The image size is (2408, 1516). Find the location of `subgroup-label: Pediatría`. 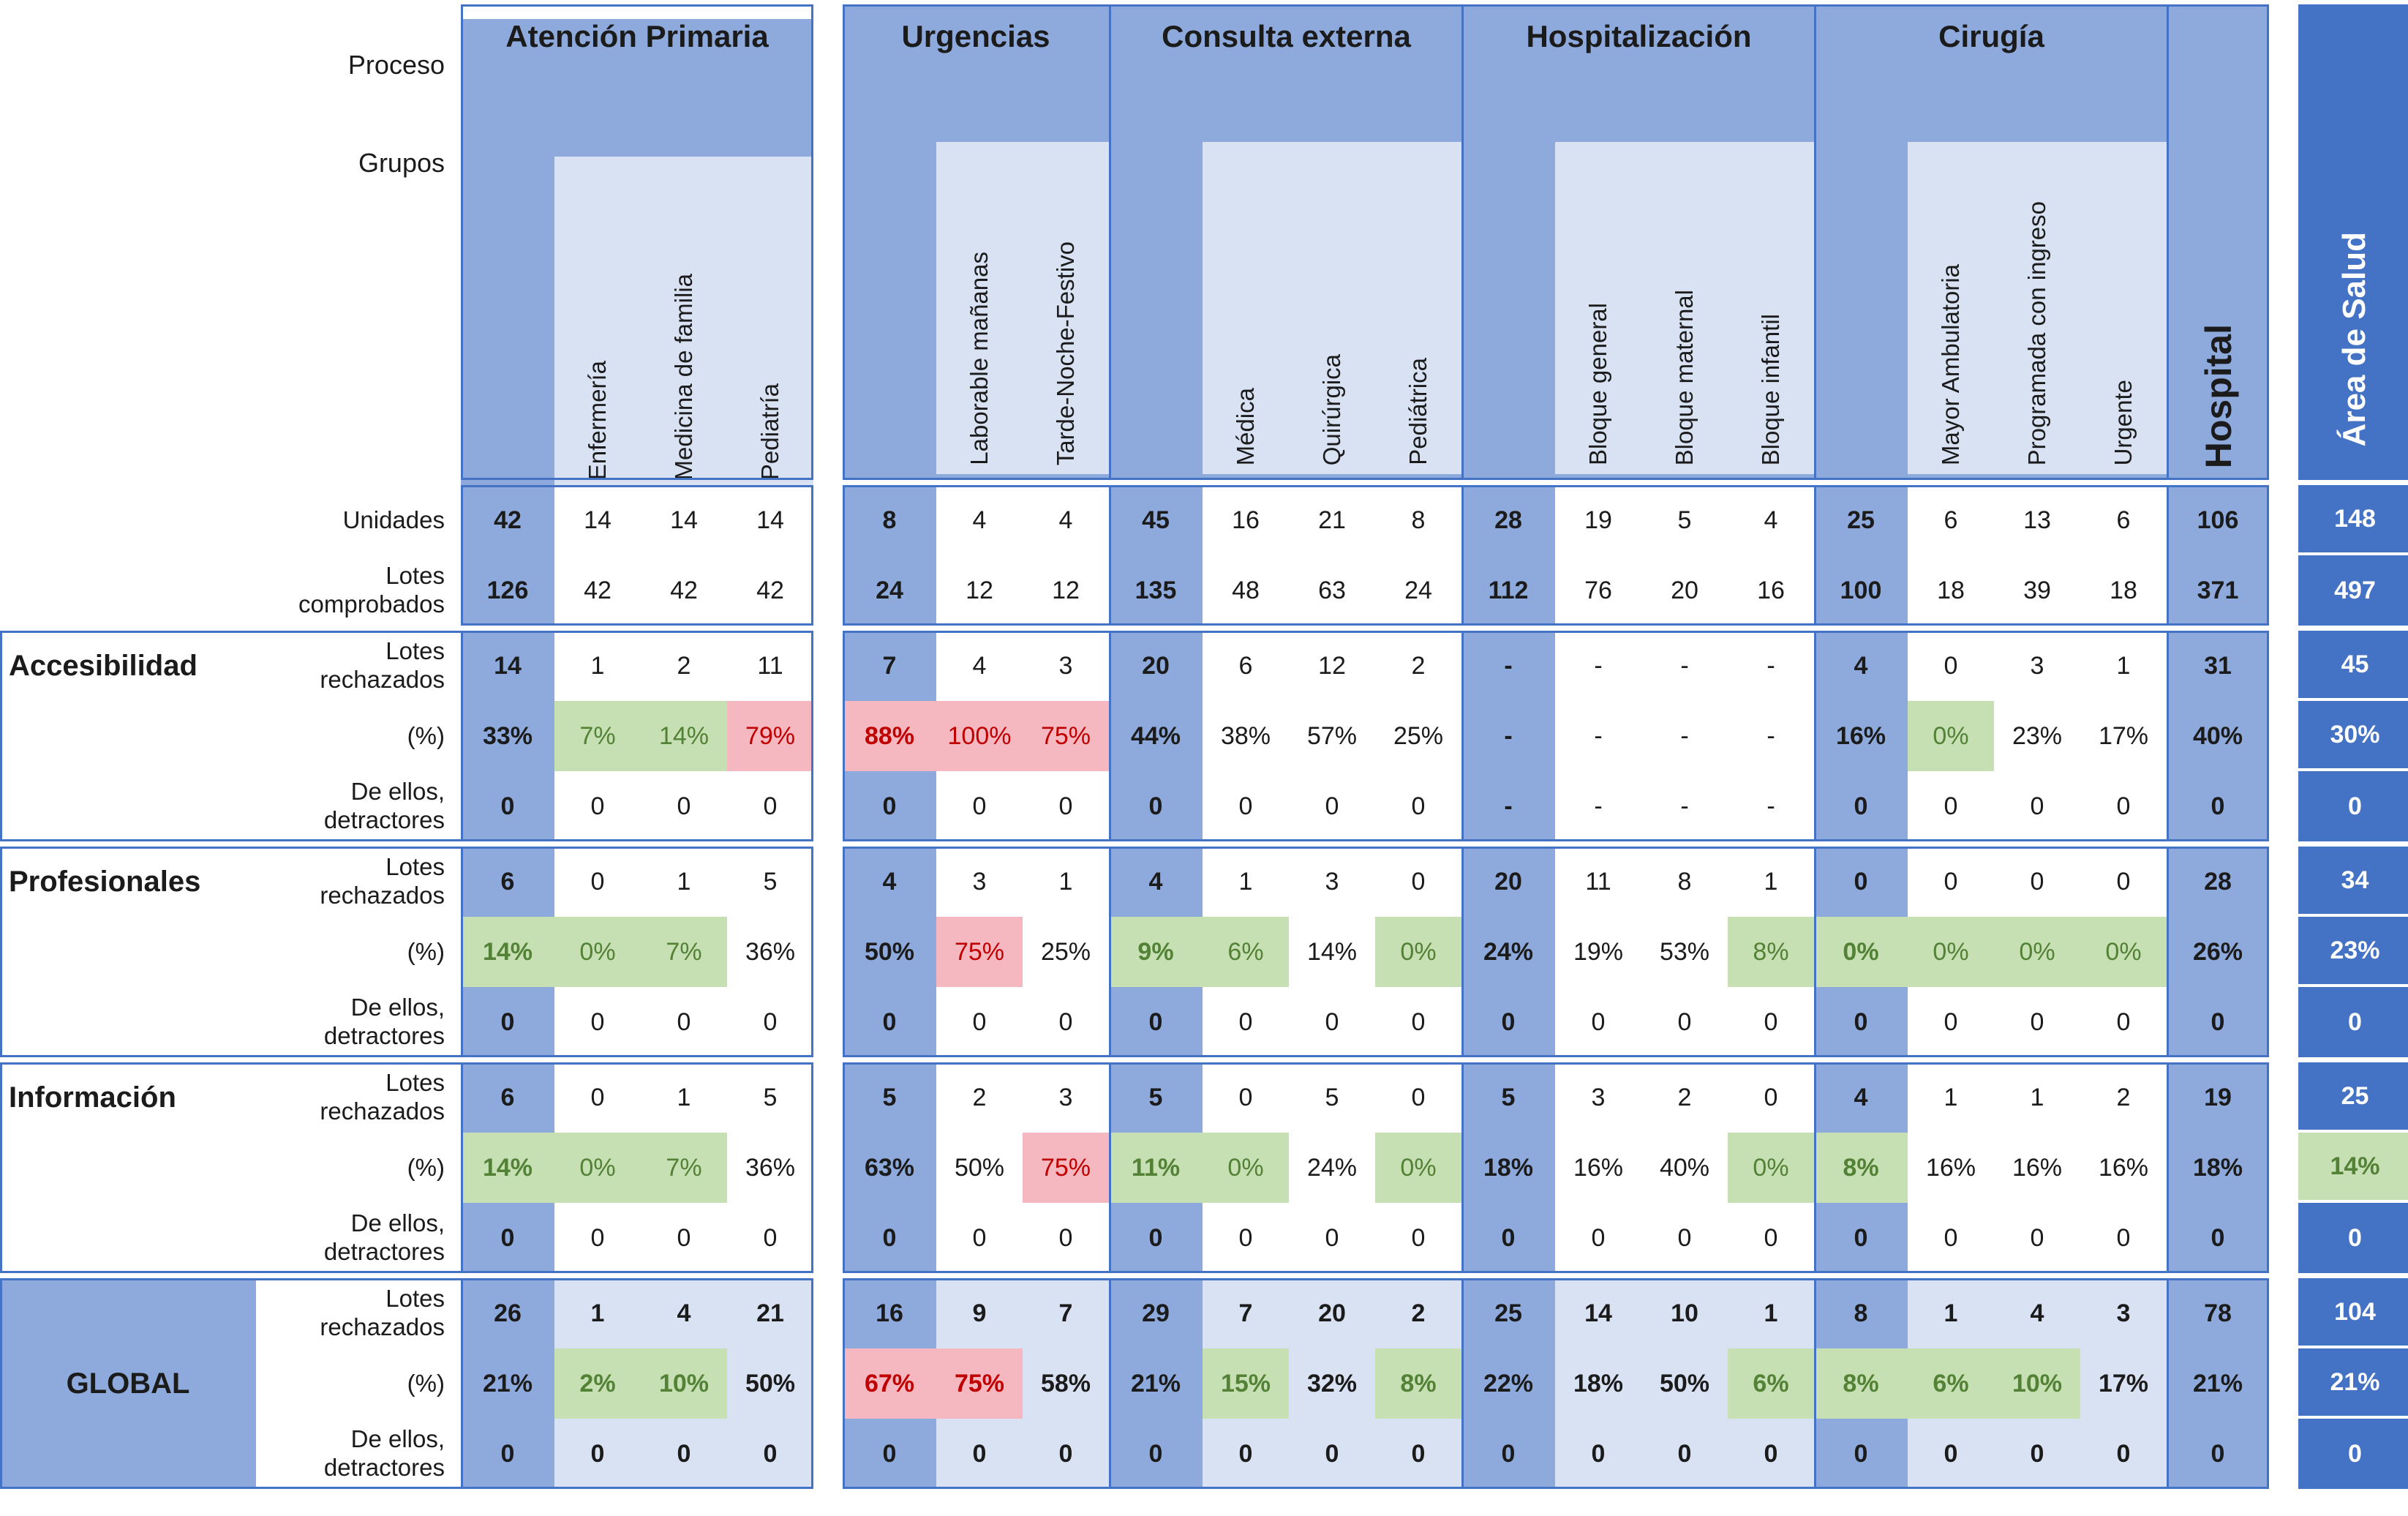

subgroup-label: Pediatría is located at coordinates (770, 431).